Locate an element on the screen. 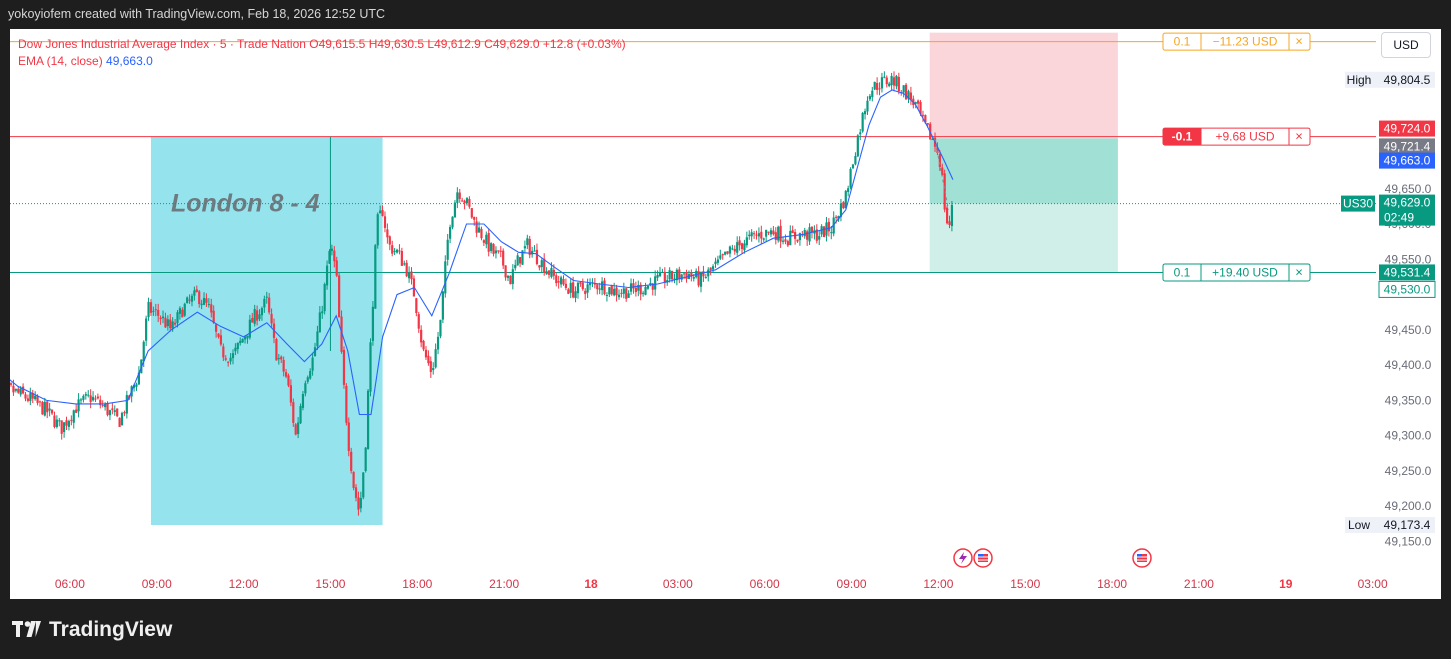 Image resolution: width=1451 pixels, height=659 pixels. legend-close-label: C is located at coordinates (488, 44).